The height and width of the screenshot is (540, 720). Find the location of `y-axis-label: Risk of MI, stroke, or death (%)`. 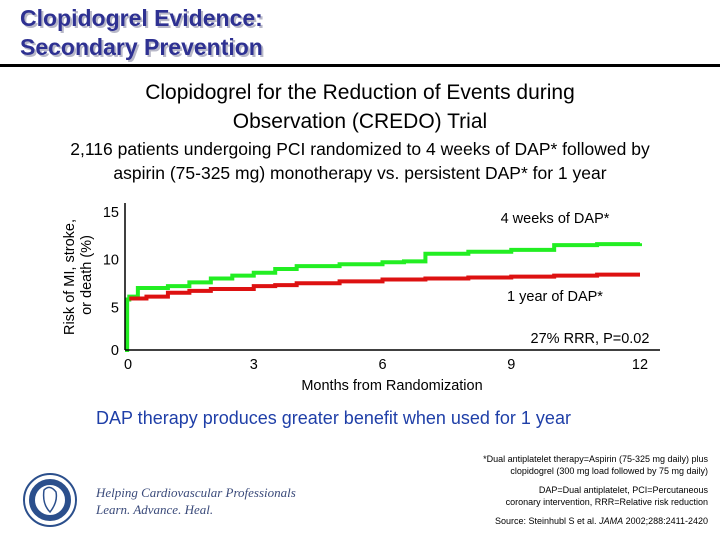

y-axis-label: Risk of MI, stroke, or death (%) is located at coordinates (78, 275).